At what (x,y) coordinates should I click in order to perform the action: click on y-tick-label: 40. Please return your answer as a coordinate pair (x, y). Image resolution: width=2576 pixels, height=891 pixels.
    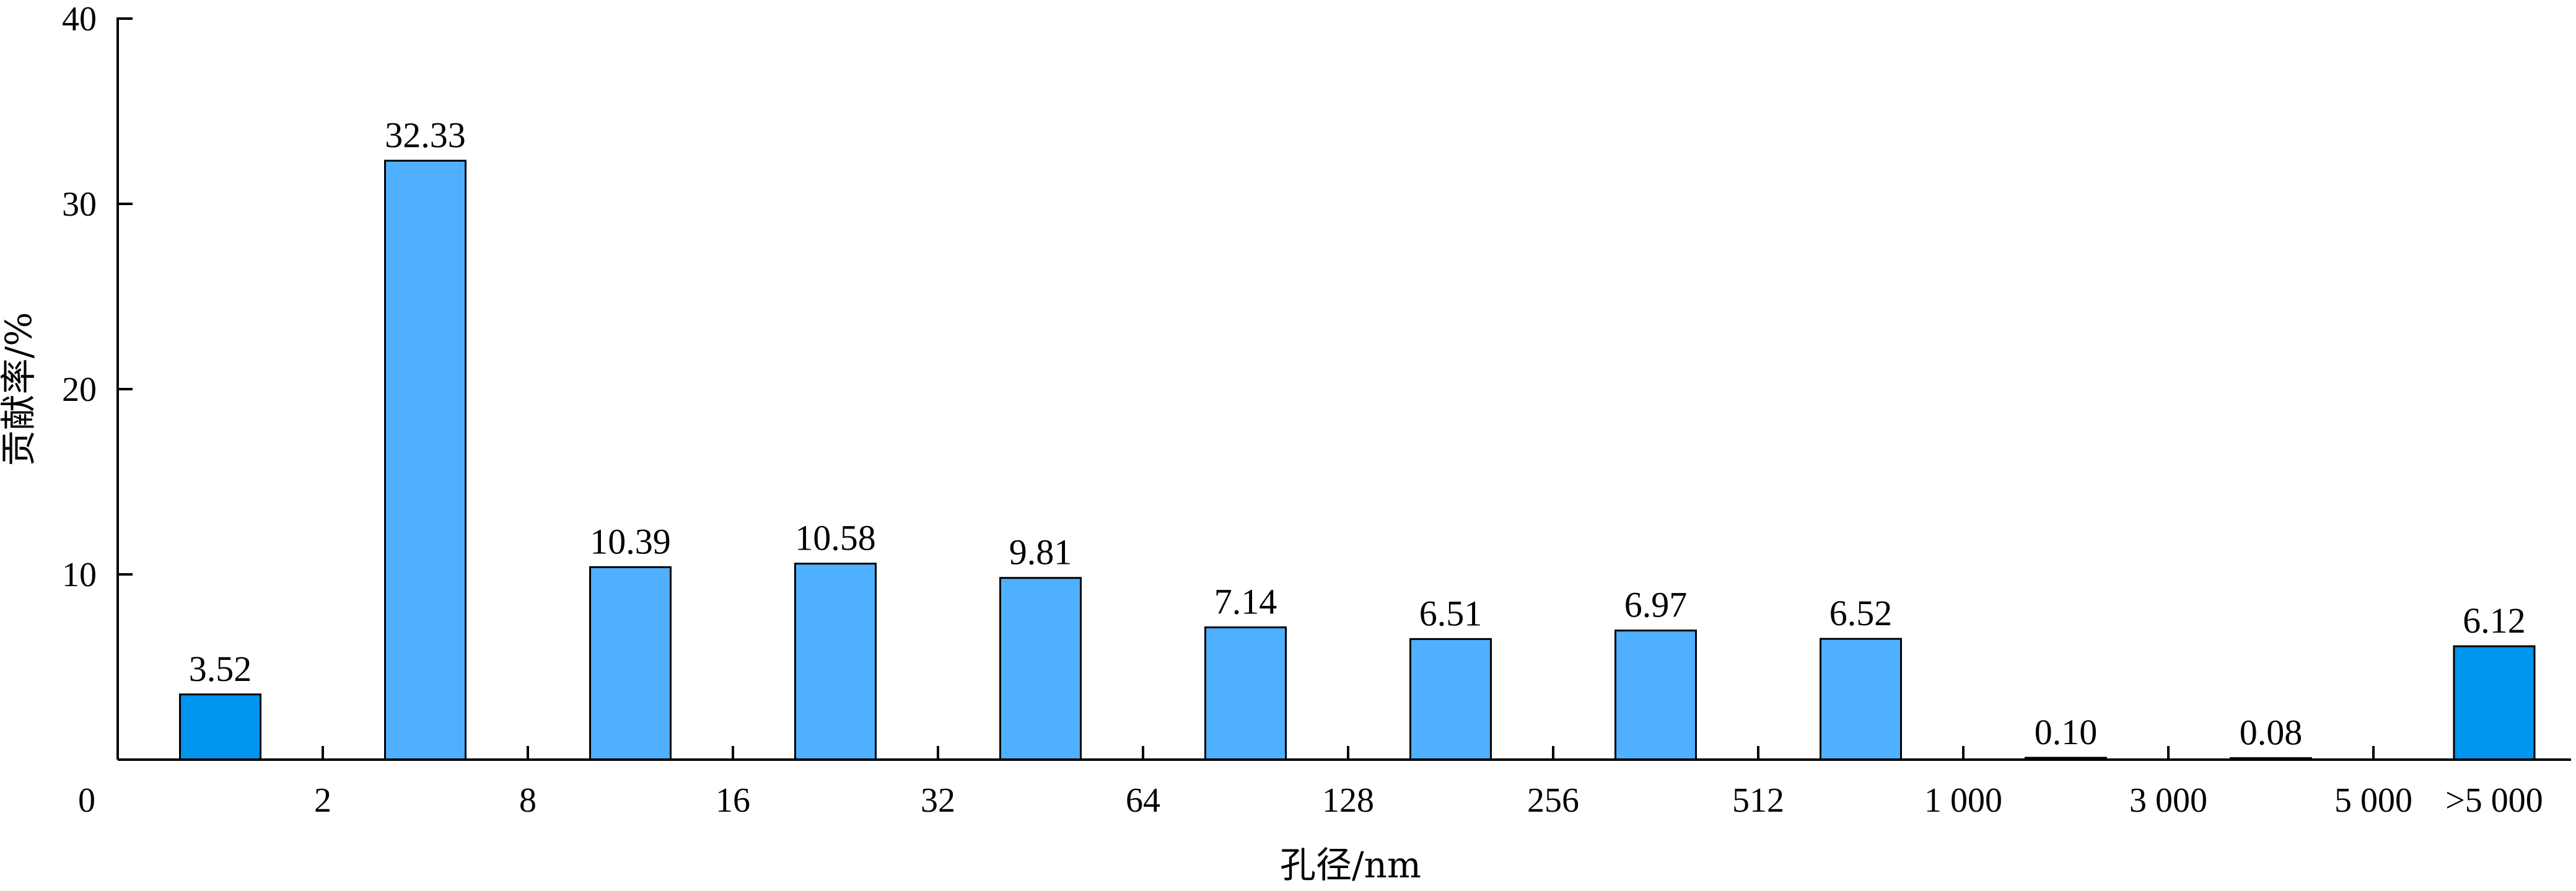
    Looking at the image, I should click on (79, 19).